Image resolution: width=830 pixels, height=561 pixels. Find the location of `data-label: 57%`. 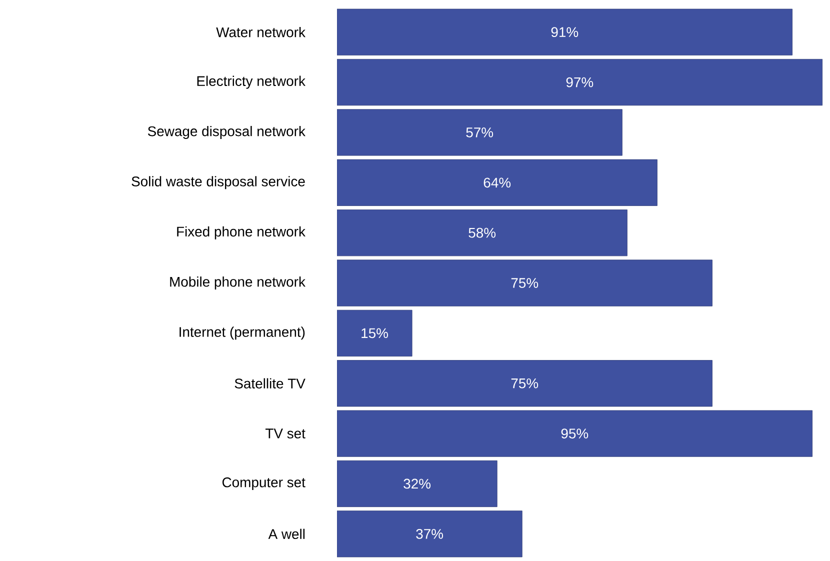

data-label: 57% is located at coordinates (480, 133).